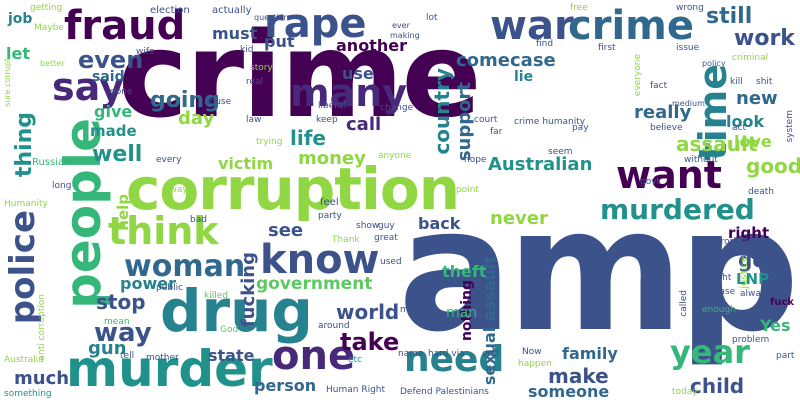  Describe the element at coordinates (231, 355) in the screenshot. I see `word-state: state` at that location.